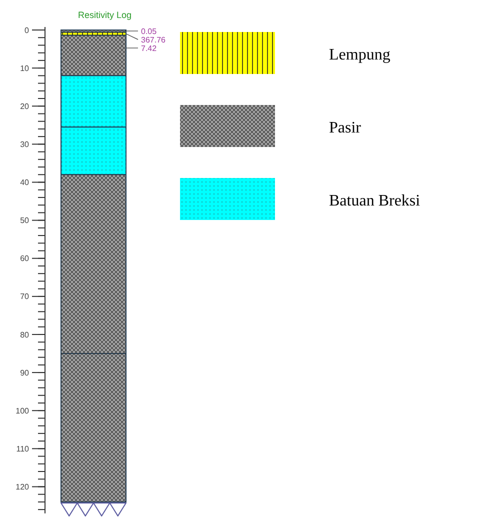 The image size is (501, 518). I want to click on y-tick-label: 120, so click(23, 487).